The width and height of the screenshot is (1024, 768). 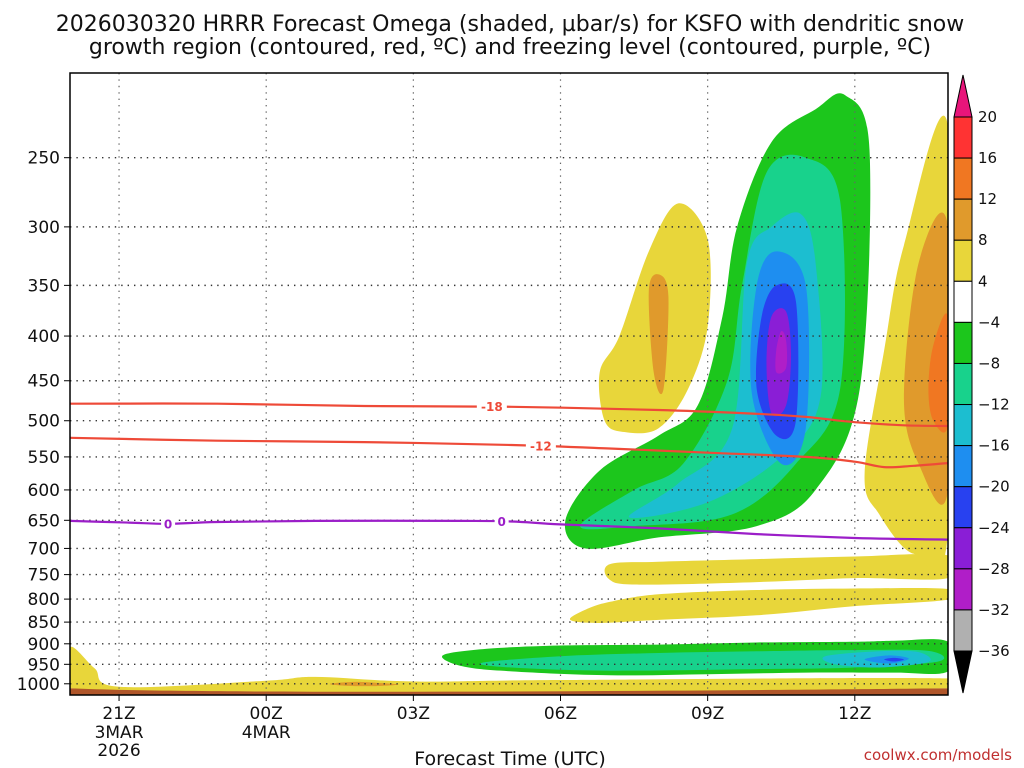 I want to click on y-tick-label: 500, so click(x=44, y=422).